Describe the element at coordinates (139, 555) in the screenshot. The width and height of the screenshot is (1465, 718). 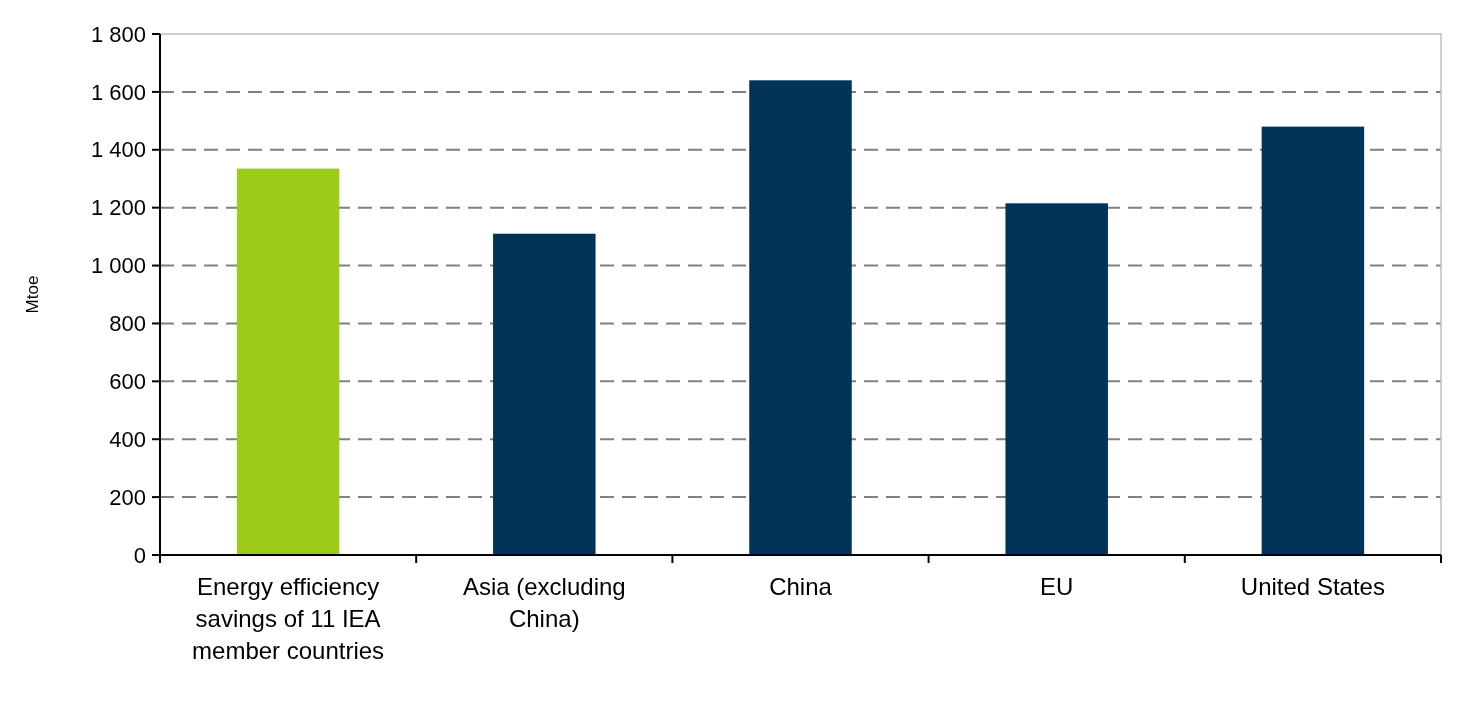
I see `y-tick-label: 0` at that location.